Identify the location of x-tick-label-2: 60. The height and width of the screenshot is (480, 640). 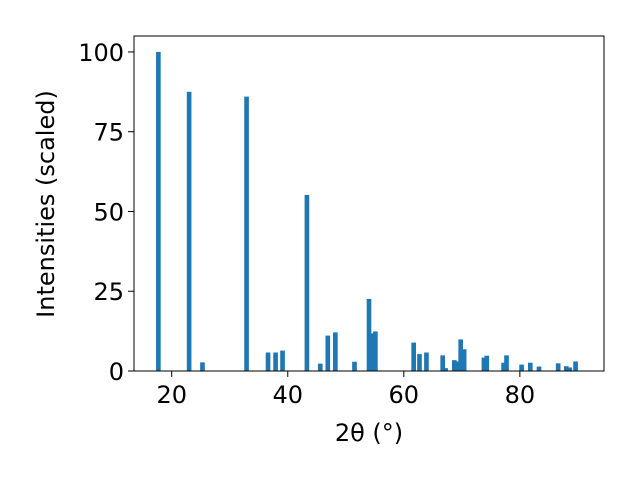
(404, 395).